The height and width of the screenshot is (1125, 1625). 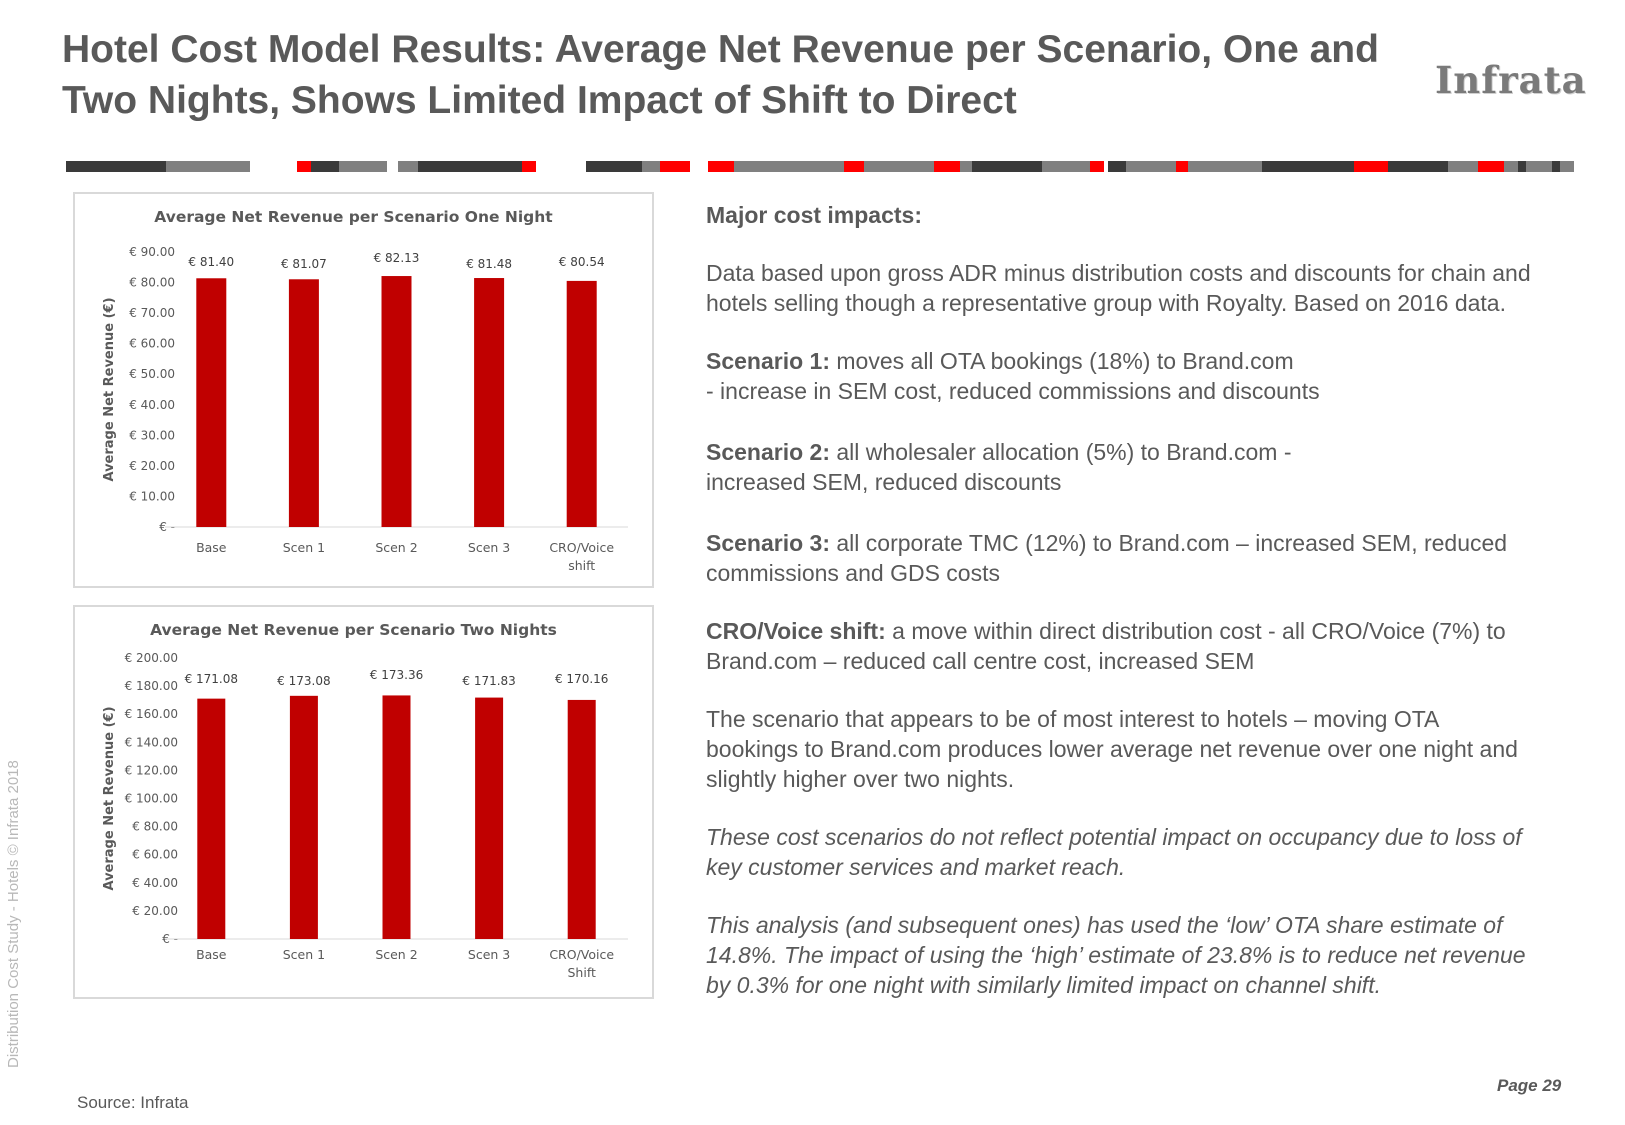 I want to click on x-category-label: Shift, so click(x=581, y=972).